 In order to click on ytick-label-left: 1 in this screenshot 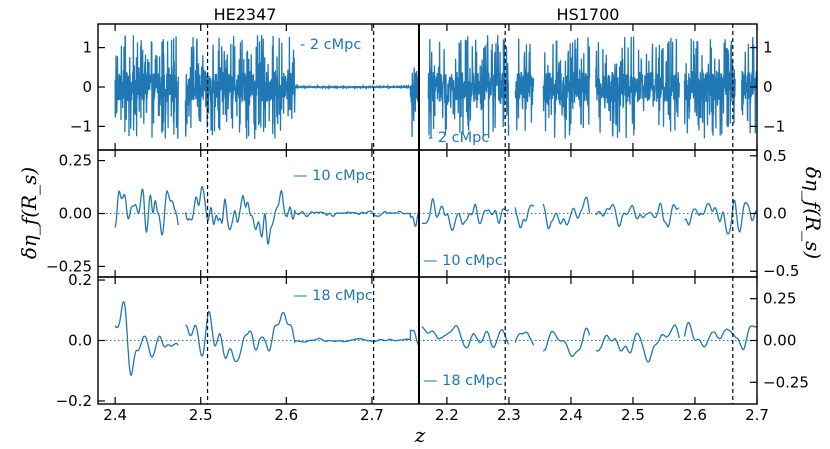, I will do `click(87, 48)`.